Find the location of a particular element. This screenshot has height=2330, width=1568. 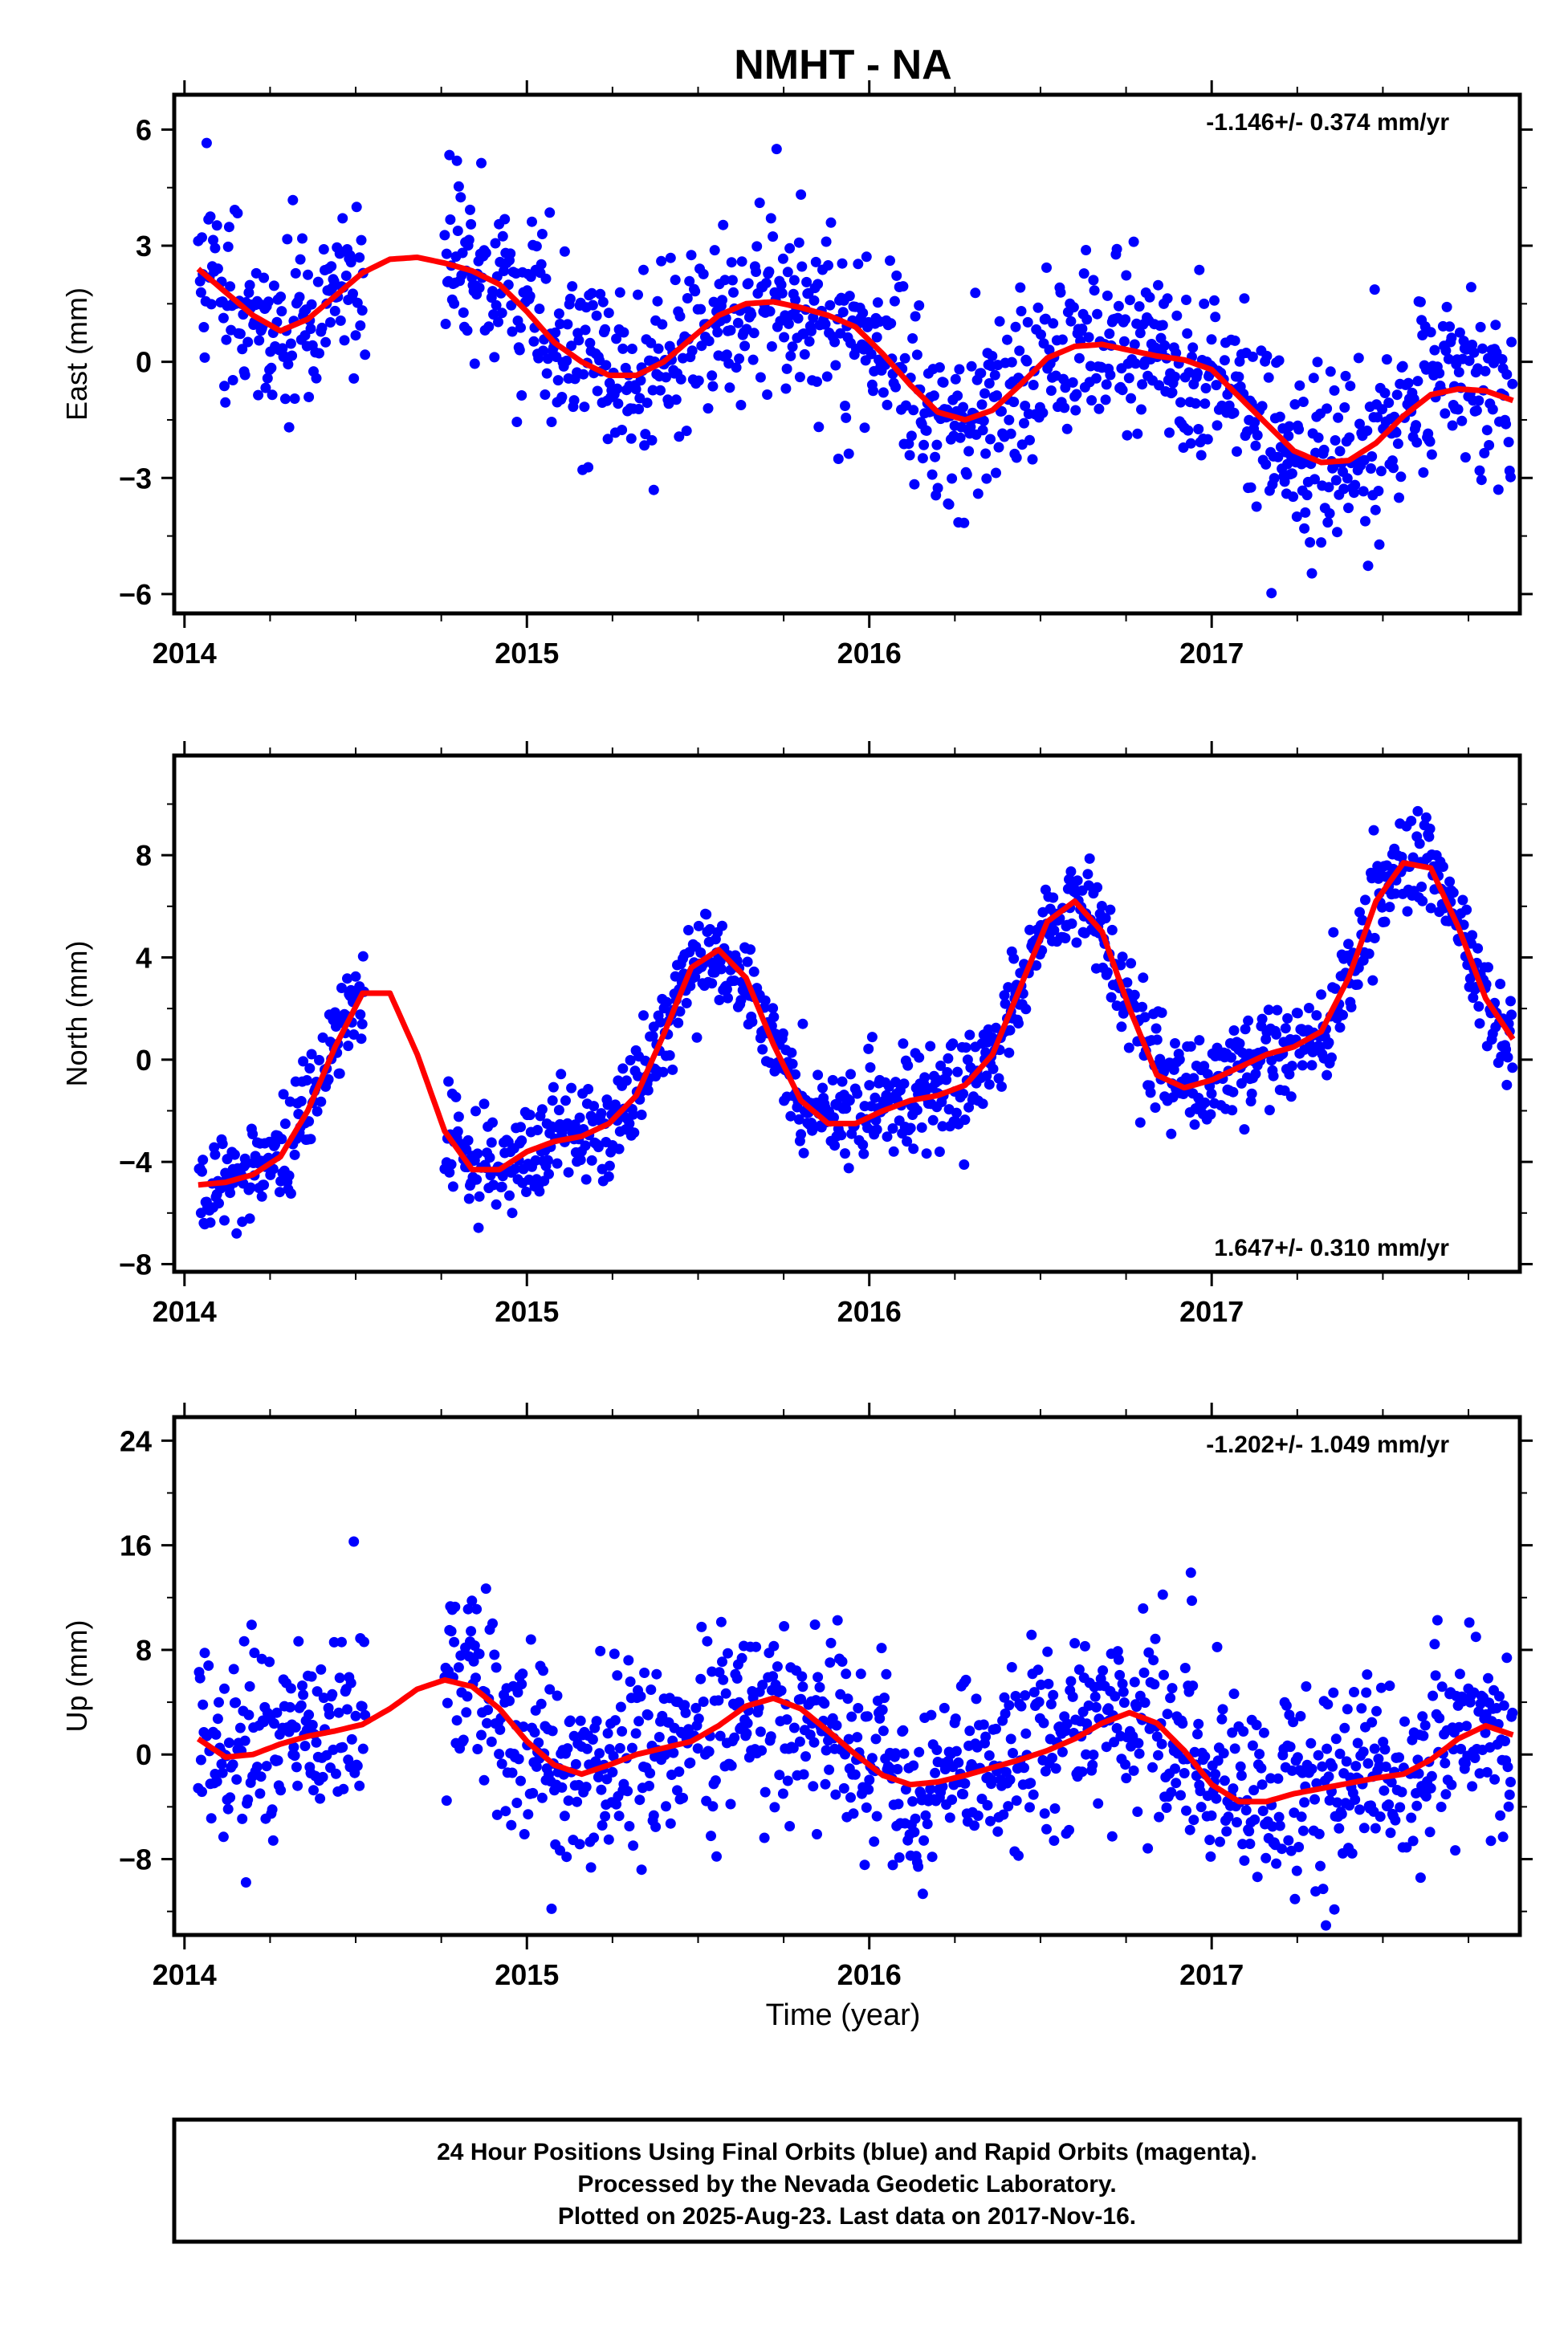

north-x-tick-label: 2015 is located at coordinates (527, 1311).